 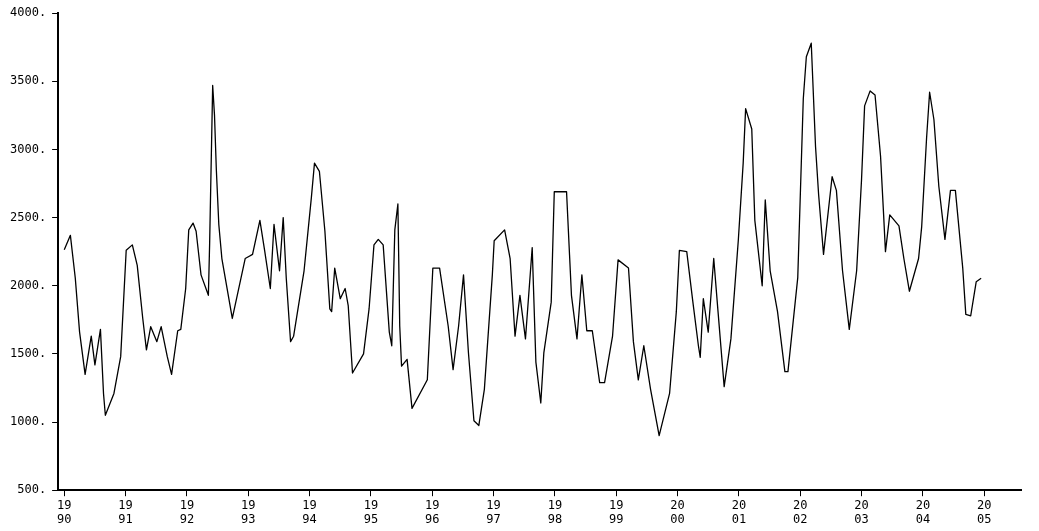 What do you see at coordinates (984, 511) in the screenshot?
I see `x-tick-label: 20 05` at bounding box center [984, 511].